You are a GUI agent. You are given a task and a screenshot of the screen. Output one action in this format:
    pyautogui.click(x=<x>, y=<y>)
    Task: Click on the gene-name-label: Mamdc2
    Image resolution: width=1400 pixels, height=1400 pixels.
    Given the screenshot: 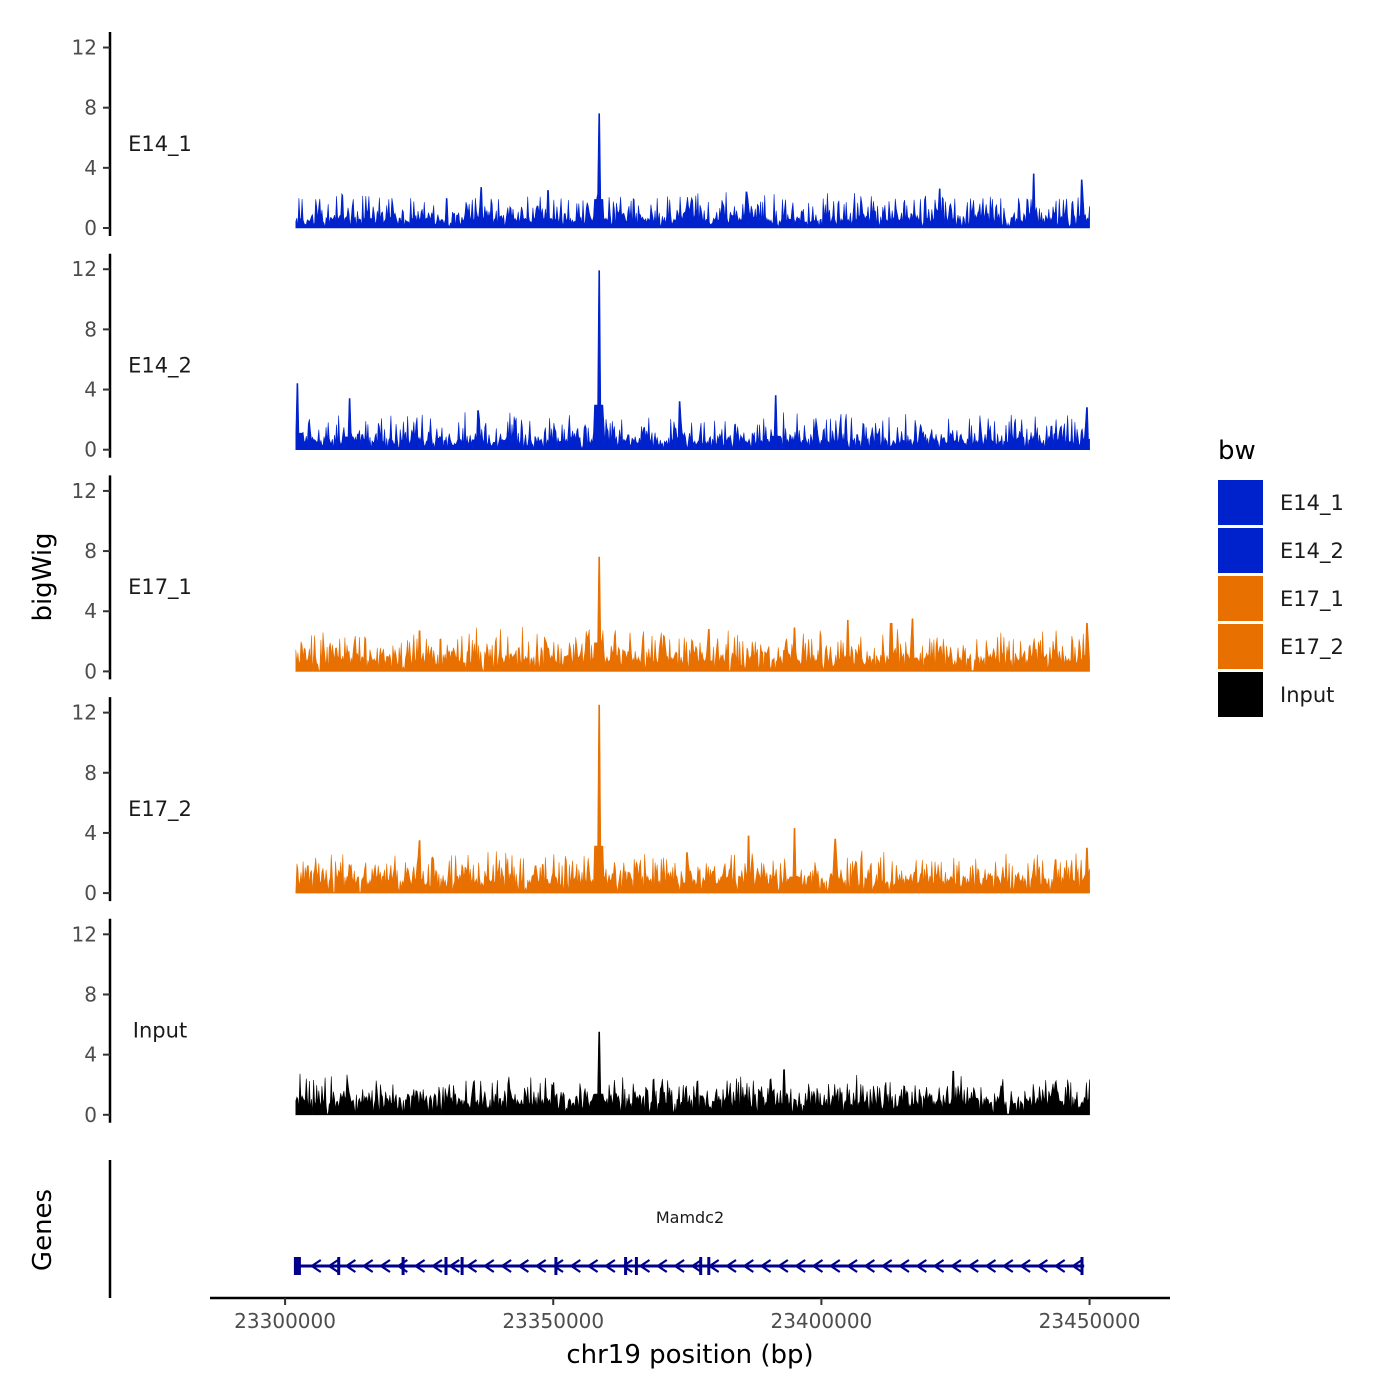 What is the action you would take?
    pyautogui.click(x=690, y=1217)
    